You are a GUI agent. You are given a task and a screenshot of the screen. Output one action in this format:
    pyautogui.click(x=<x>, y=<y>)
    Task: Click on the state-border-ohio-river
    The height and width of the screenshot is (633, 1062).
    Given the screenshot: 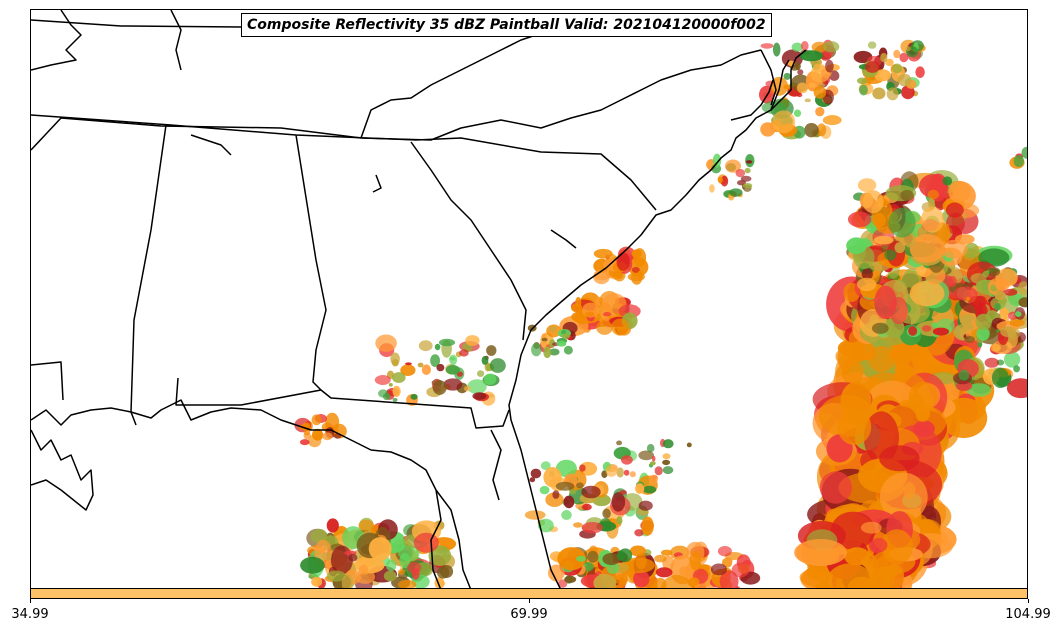 What is the action you would take?
    pyautogui.click(x=396, y=100)
    